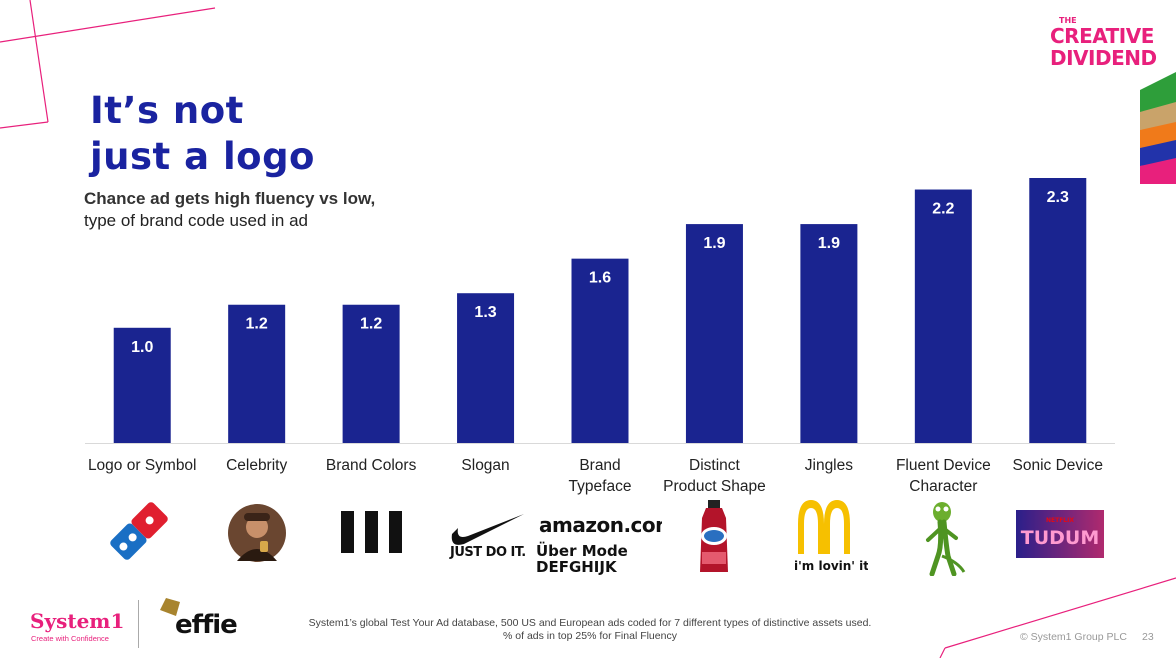  Describe the element at coordinates (590, 636) in the screenshot. I see `footer-note-line-2: % of ads in top 25% for Final Fluency` at that location.